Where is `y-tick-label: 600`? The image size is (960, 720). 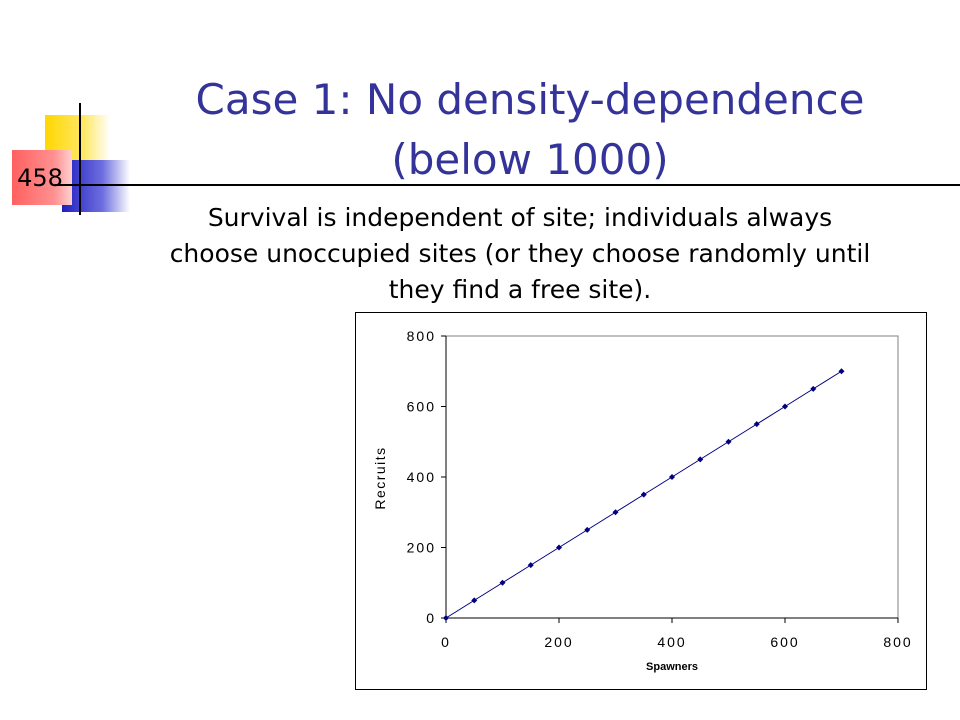
y-tick-label: 600 is located at coordinates (421, 407).